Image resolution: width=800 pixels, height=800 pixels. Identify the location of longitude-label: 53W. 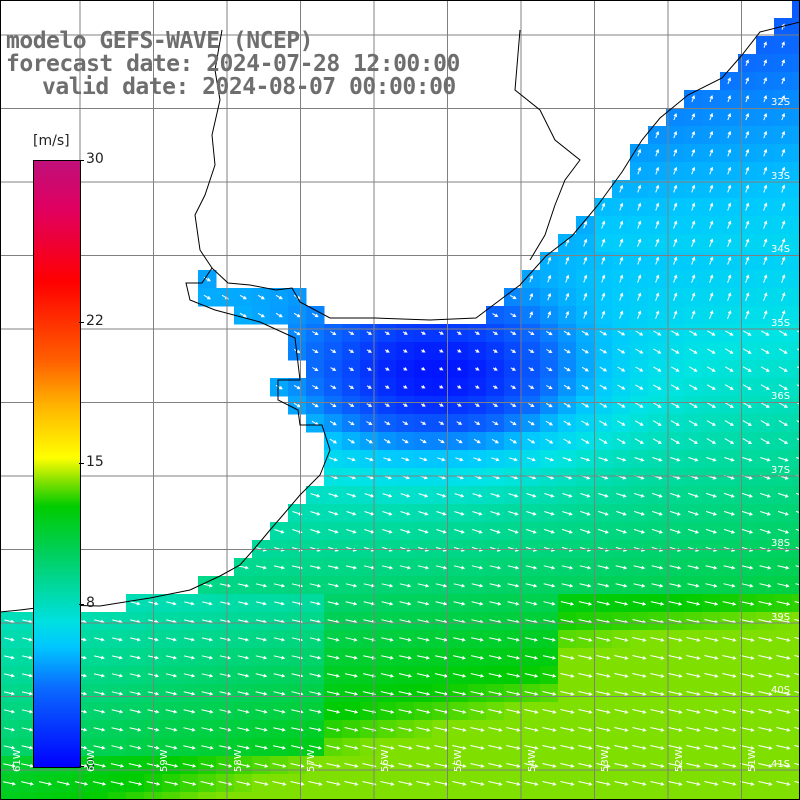
(605, 760).